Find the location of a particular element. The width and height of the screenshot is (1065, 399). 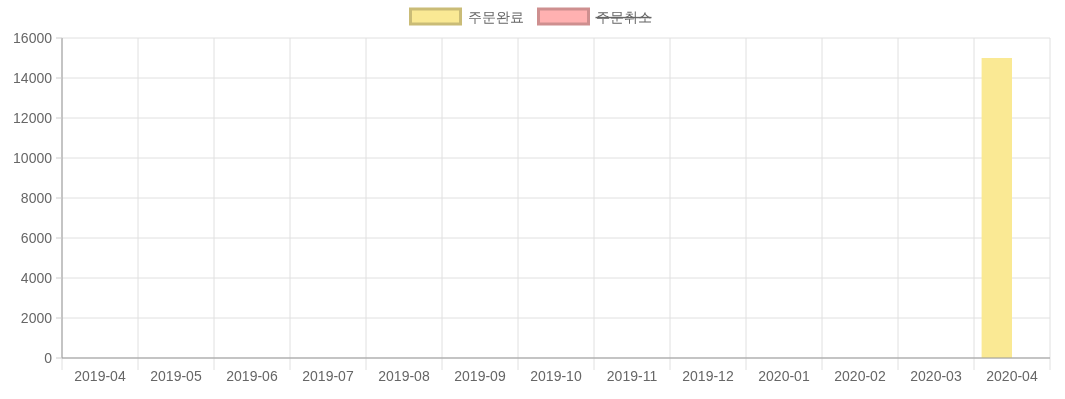

x-tick-label: 2020-01 is located at coordinates (784, 376).